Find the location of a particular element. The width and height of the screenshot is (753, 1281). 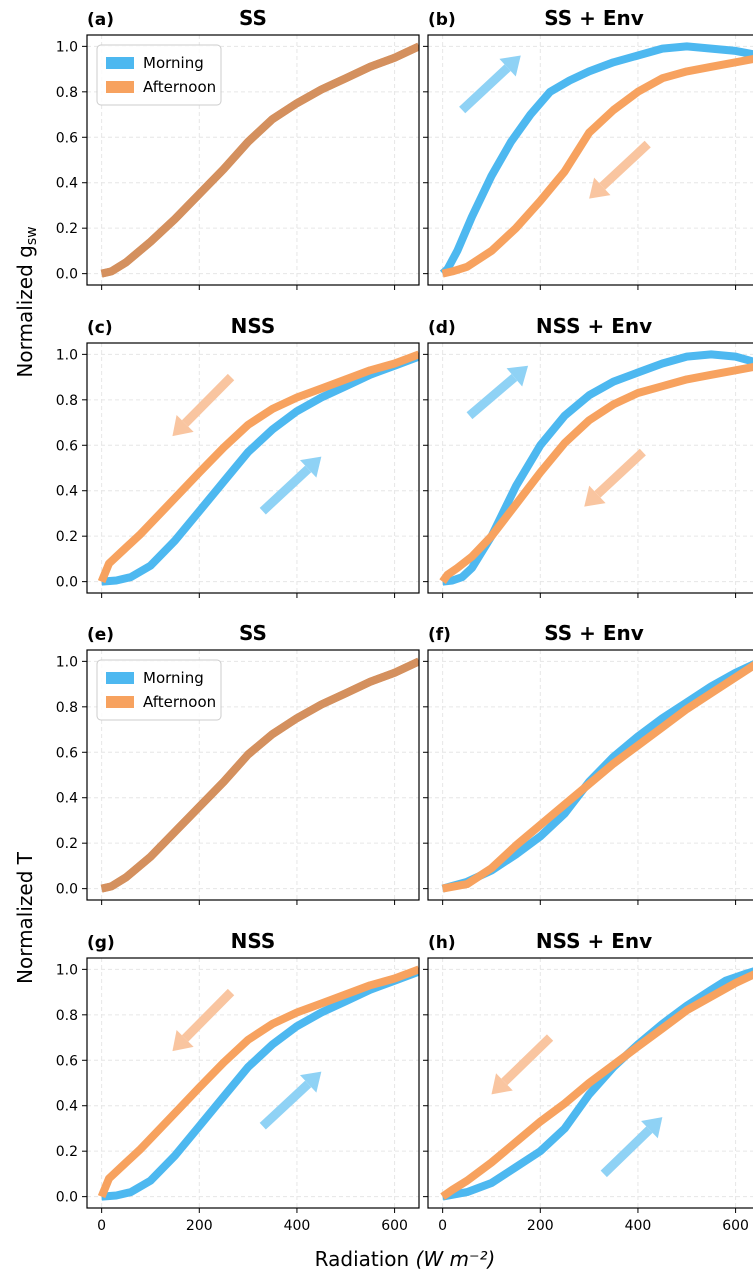

panel-f: (f) SS + Env is located at coordinates (588, 763).